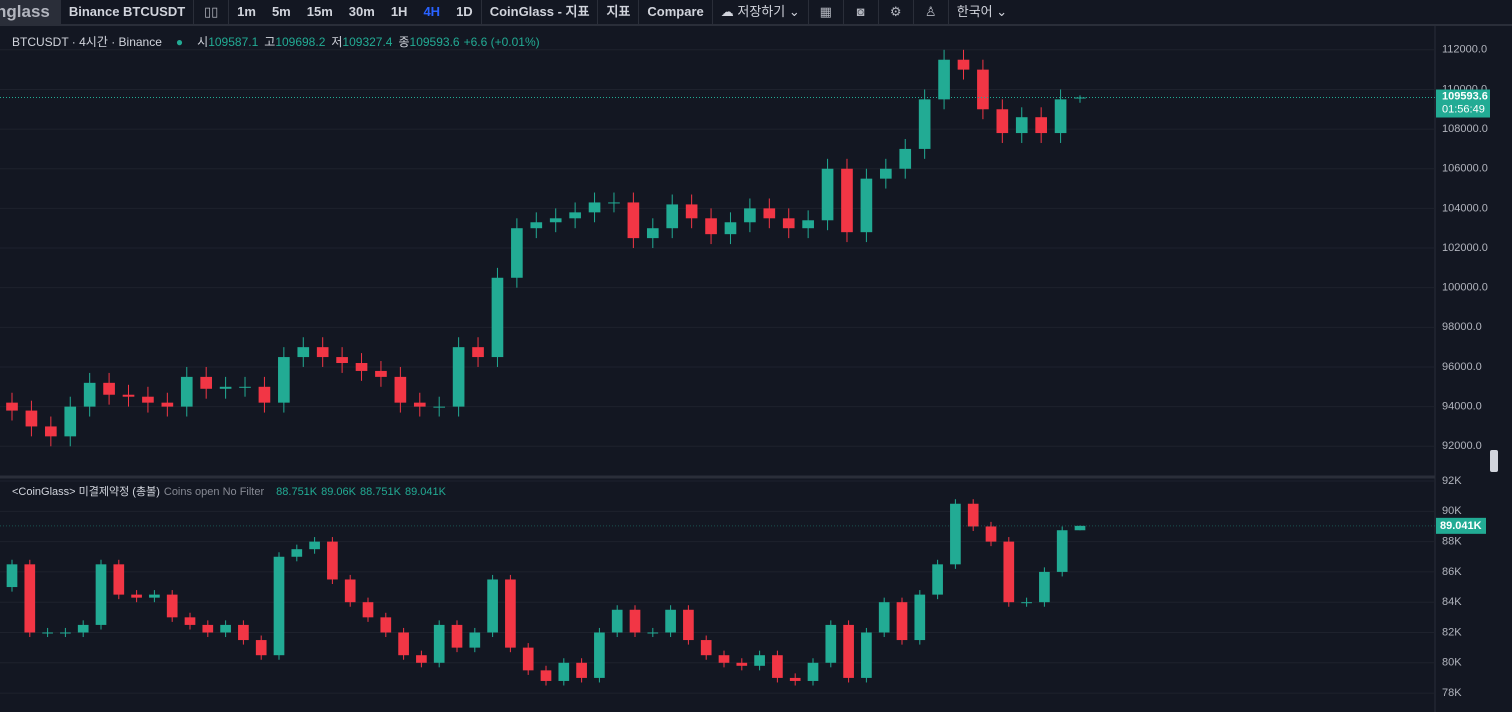  I want to click on y-tick-label: 92000.0, so click(1462, 446).